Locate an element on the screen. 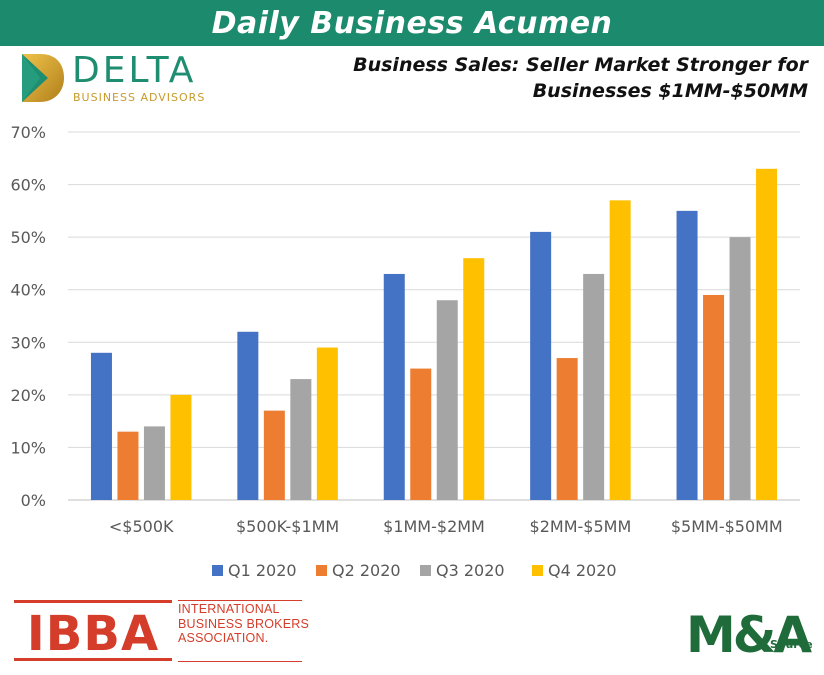  ibba-line-1: INTERNATIONAL is located at coordinates (229, 609).